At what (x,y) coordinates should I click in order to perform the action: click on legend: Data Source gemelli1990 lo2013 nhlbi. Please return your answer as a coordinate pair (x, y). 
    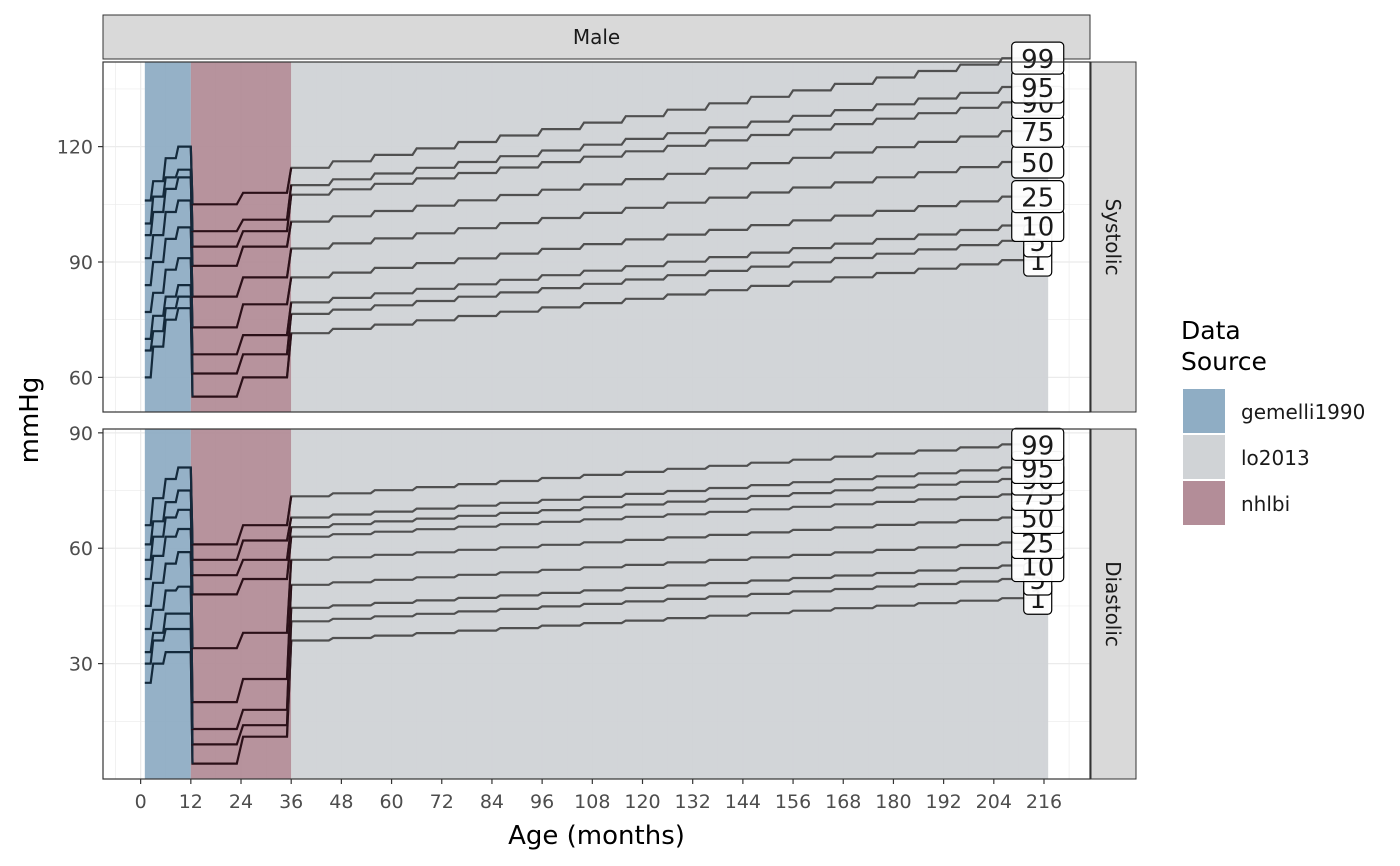
    Looking at the image, I should click on (1273, 420).